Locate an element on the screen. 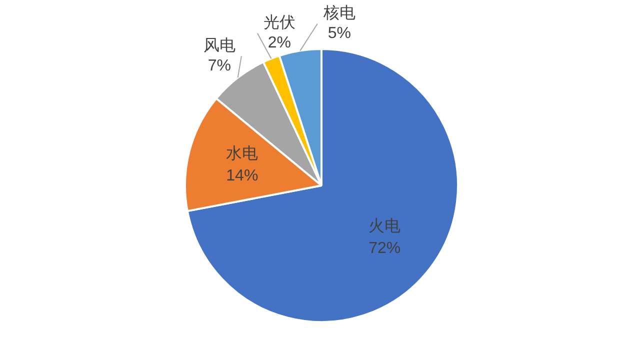 This screenshot has height=353, width=643. slice-label: 水电 is located at coordinates (242, 153).